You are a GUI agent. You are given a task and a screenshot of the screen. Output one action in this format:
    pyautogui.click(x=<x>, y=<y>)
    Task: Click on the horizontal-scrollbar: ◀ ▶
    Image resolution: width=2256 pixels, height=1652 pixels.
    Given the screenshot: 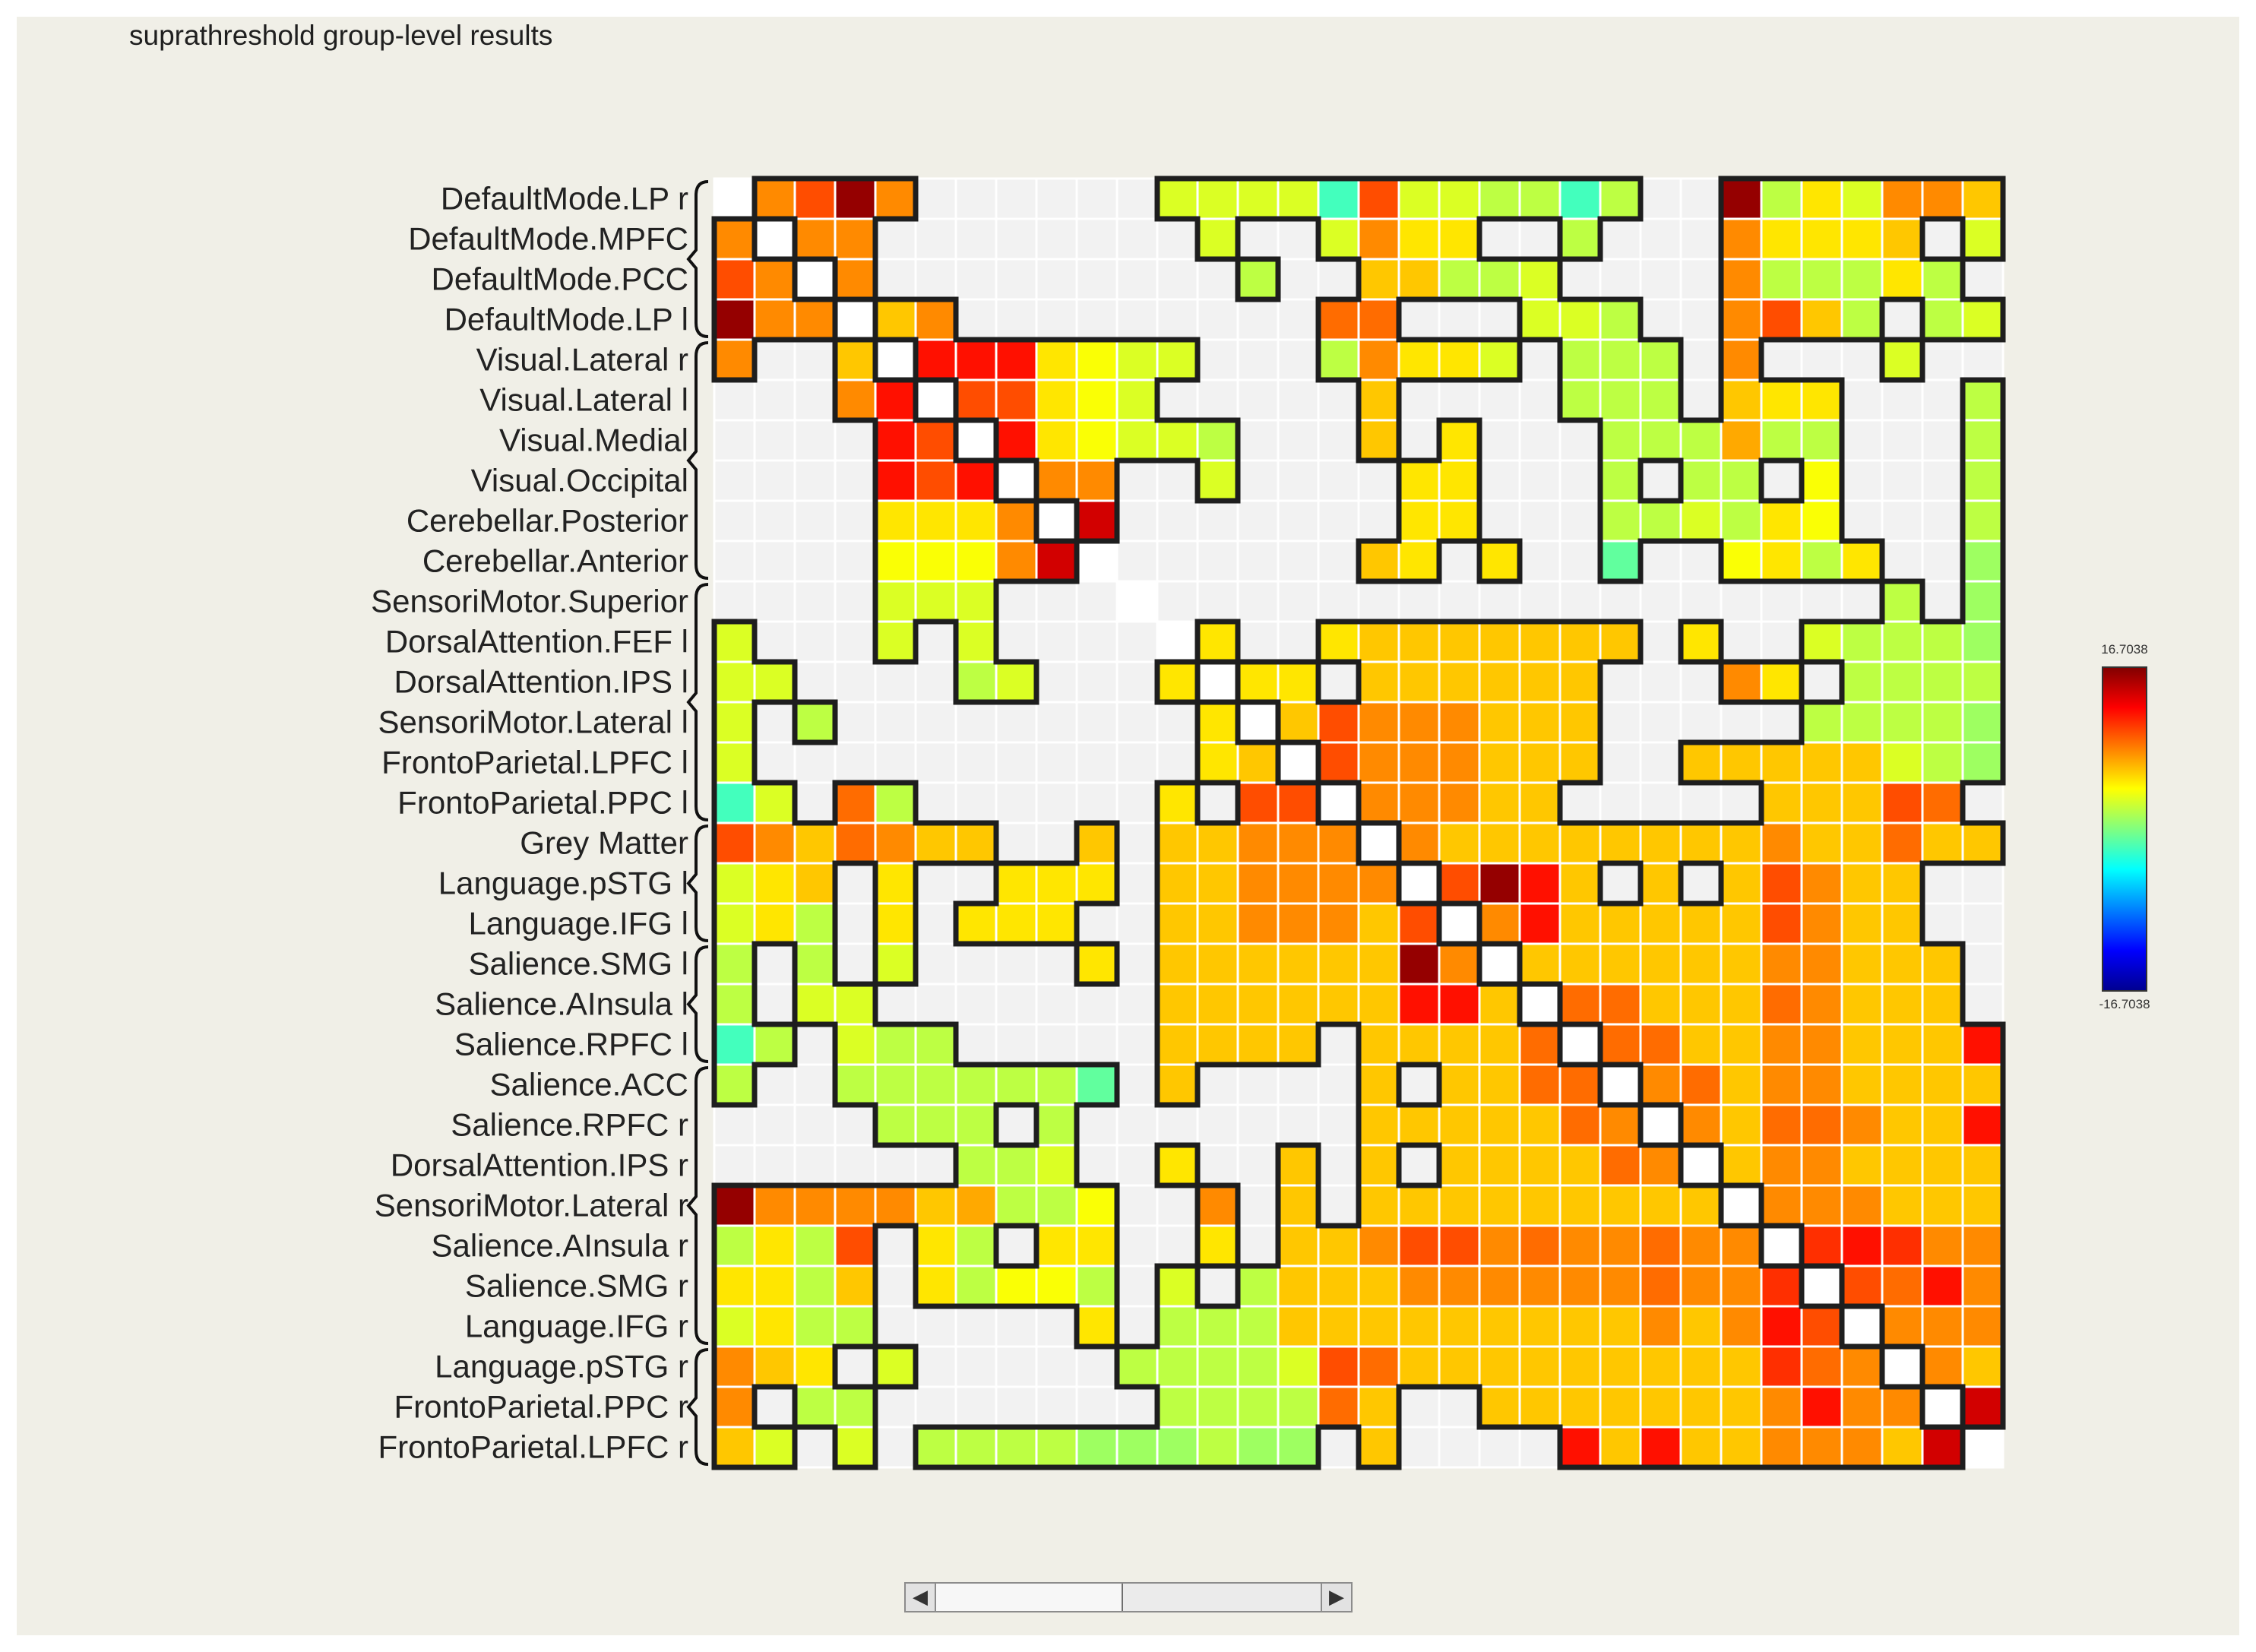 What is the action you would take?
    pyautogui.click(x=1128, y=1597)
    